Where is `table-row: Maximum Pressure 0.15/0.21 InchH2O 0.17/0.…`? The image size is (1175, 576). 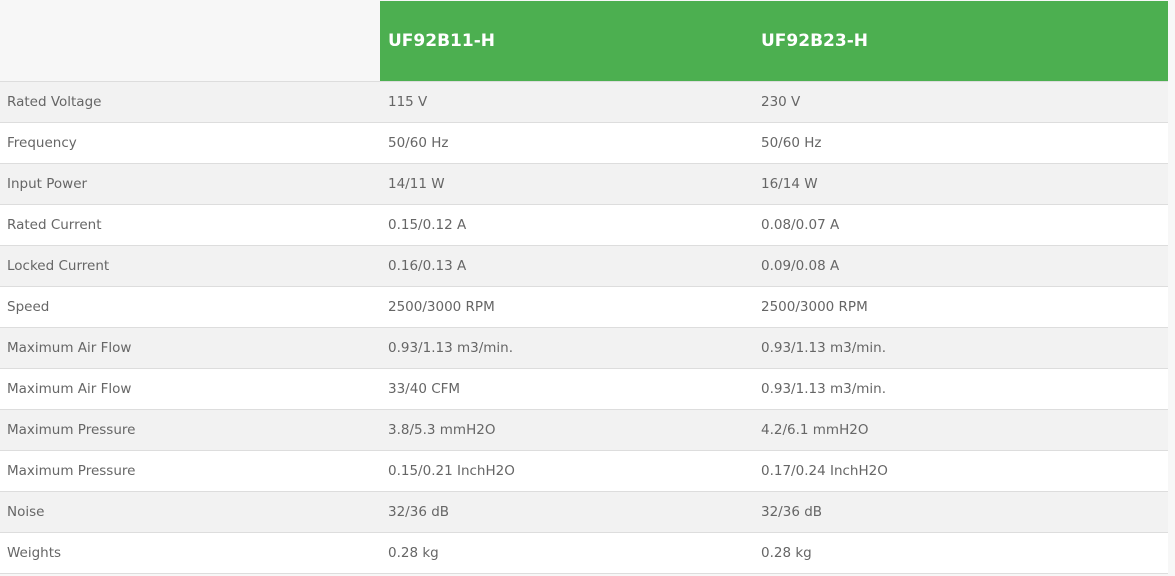 table-row: Maximum Pressure 0.15/0.21 InchH2O 0.17/0.… is located at coordinates (584, 471).